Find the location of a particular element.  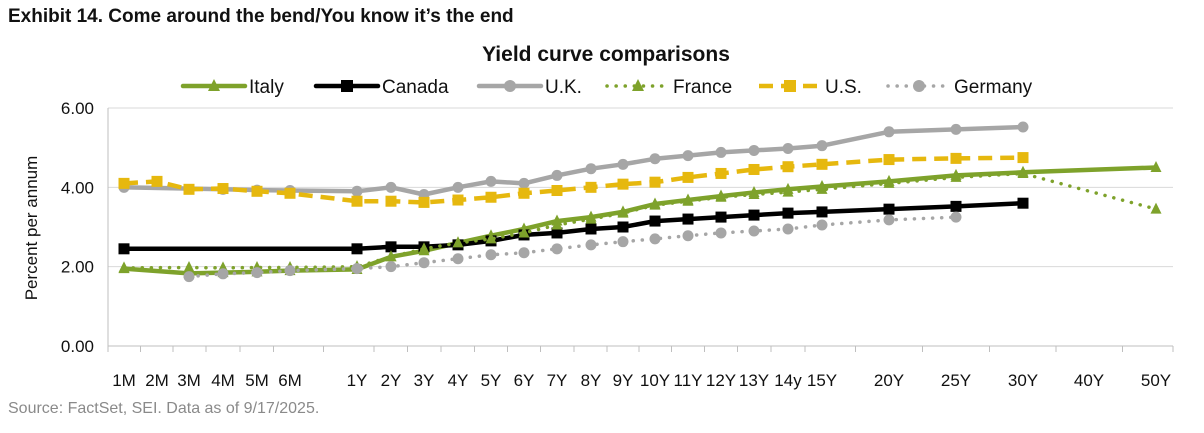

series-line-uk is located at coordinates (573, 160).